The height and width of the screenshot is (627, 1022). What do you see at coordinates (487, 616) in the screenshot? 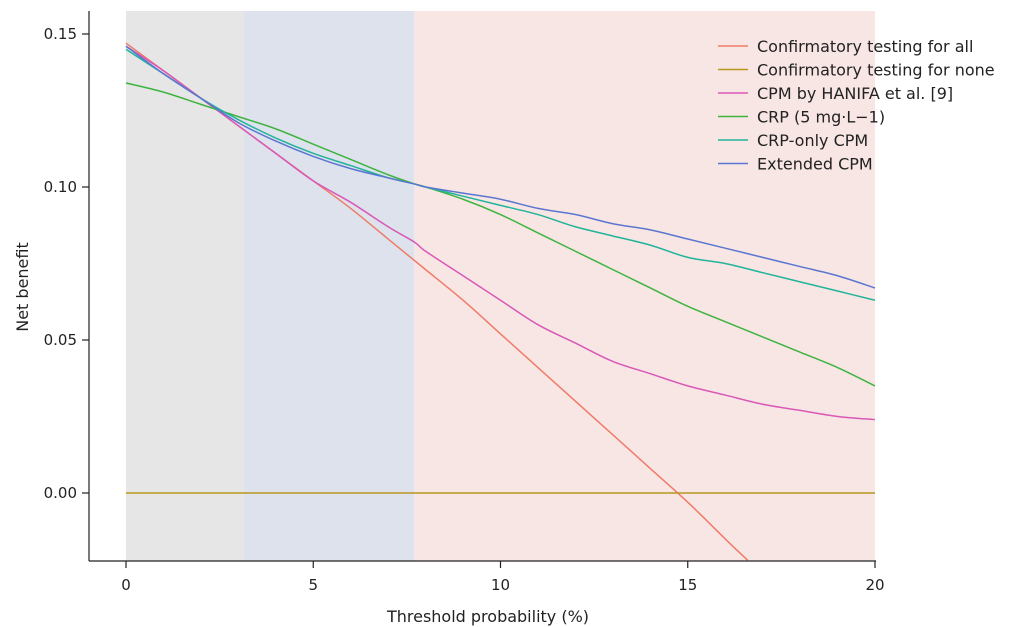
I see `x-axis-title: Threshold probability (%)` at bounding box center [487, 616].